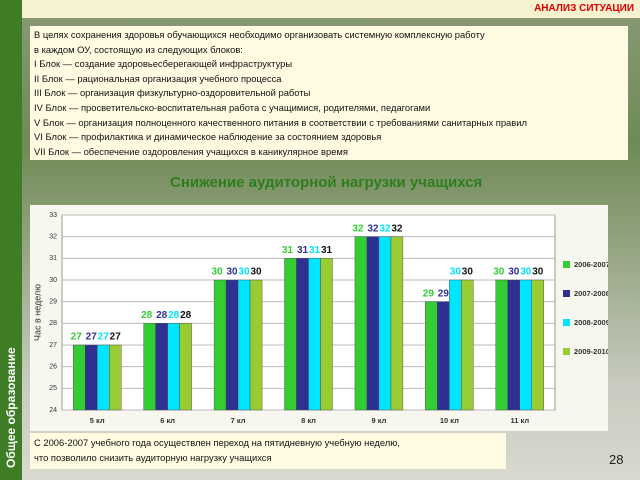  What do you see at coordinates (591, 293) in the screenshot?
I see `legend-label: 2007-2008` at bounding box center [591, 293].